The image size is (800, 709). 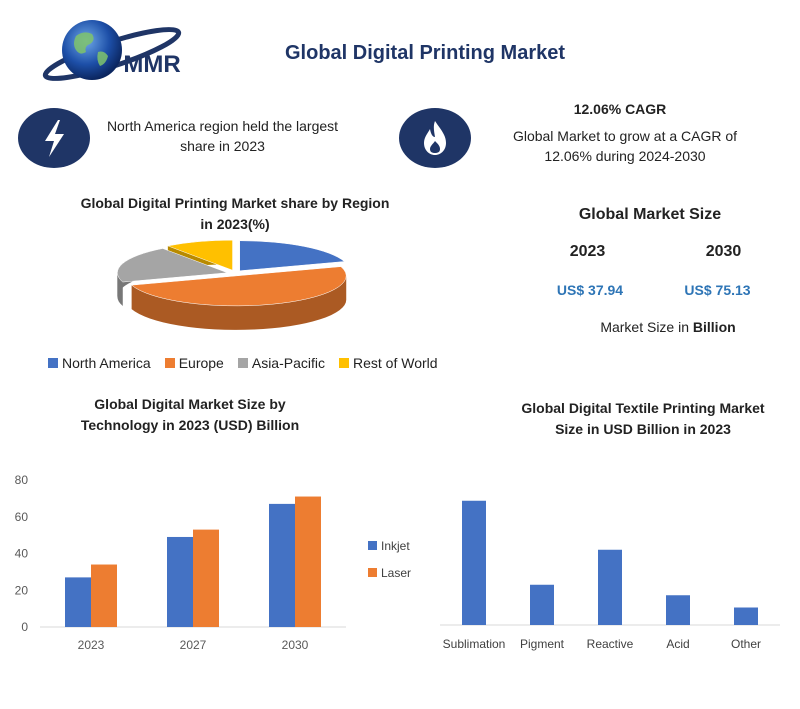 What do you see at coordinates (542, 644) in the screenshot?
I see `x-tick-label: Pigment` at bounding box center [542, 644].